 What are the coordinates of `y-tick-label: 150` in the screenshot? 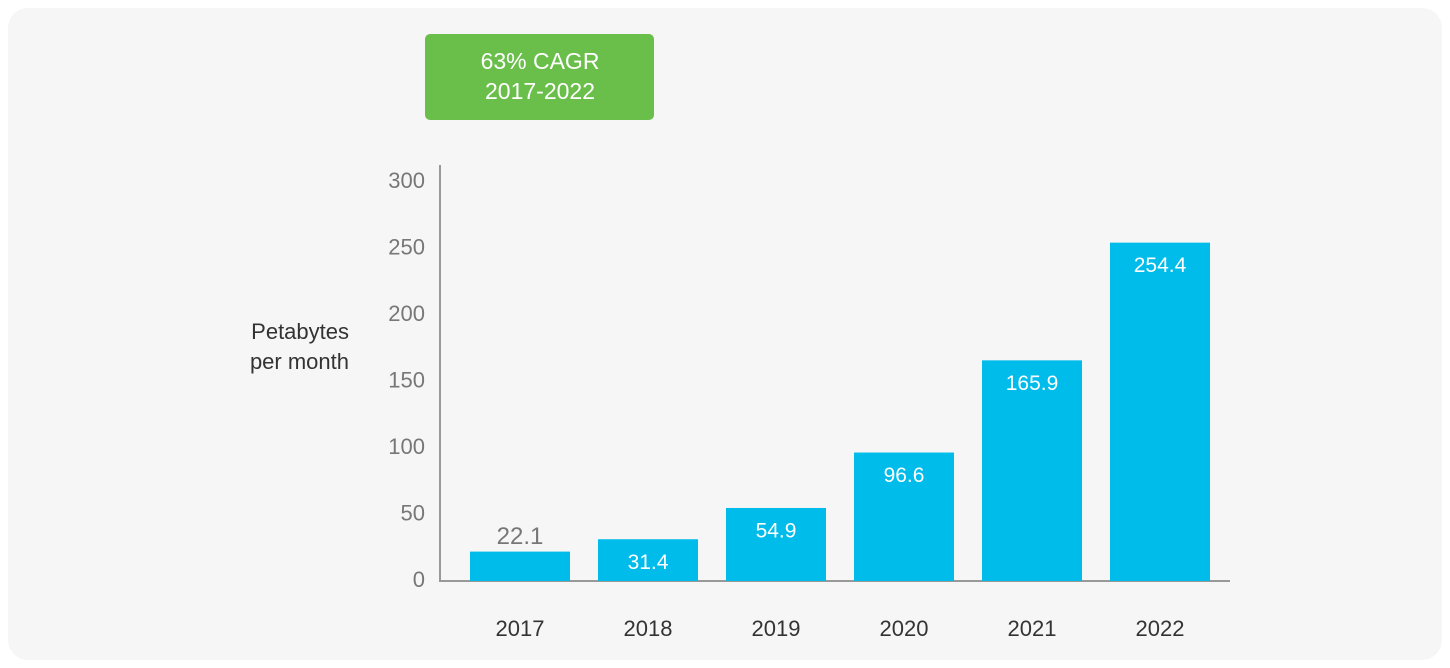 It's located at (406, 379).